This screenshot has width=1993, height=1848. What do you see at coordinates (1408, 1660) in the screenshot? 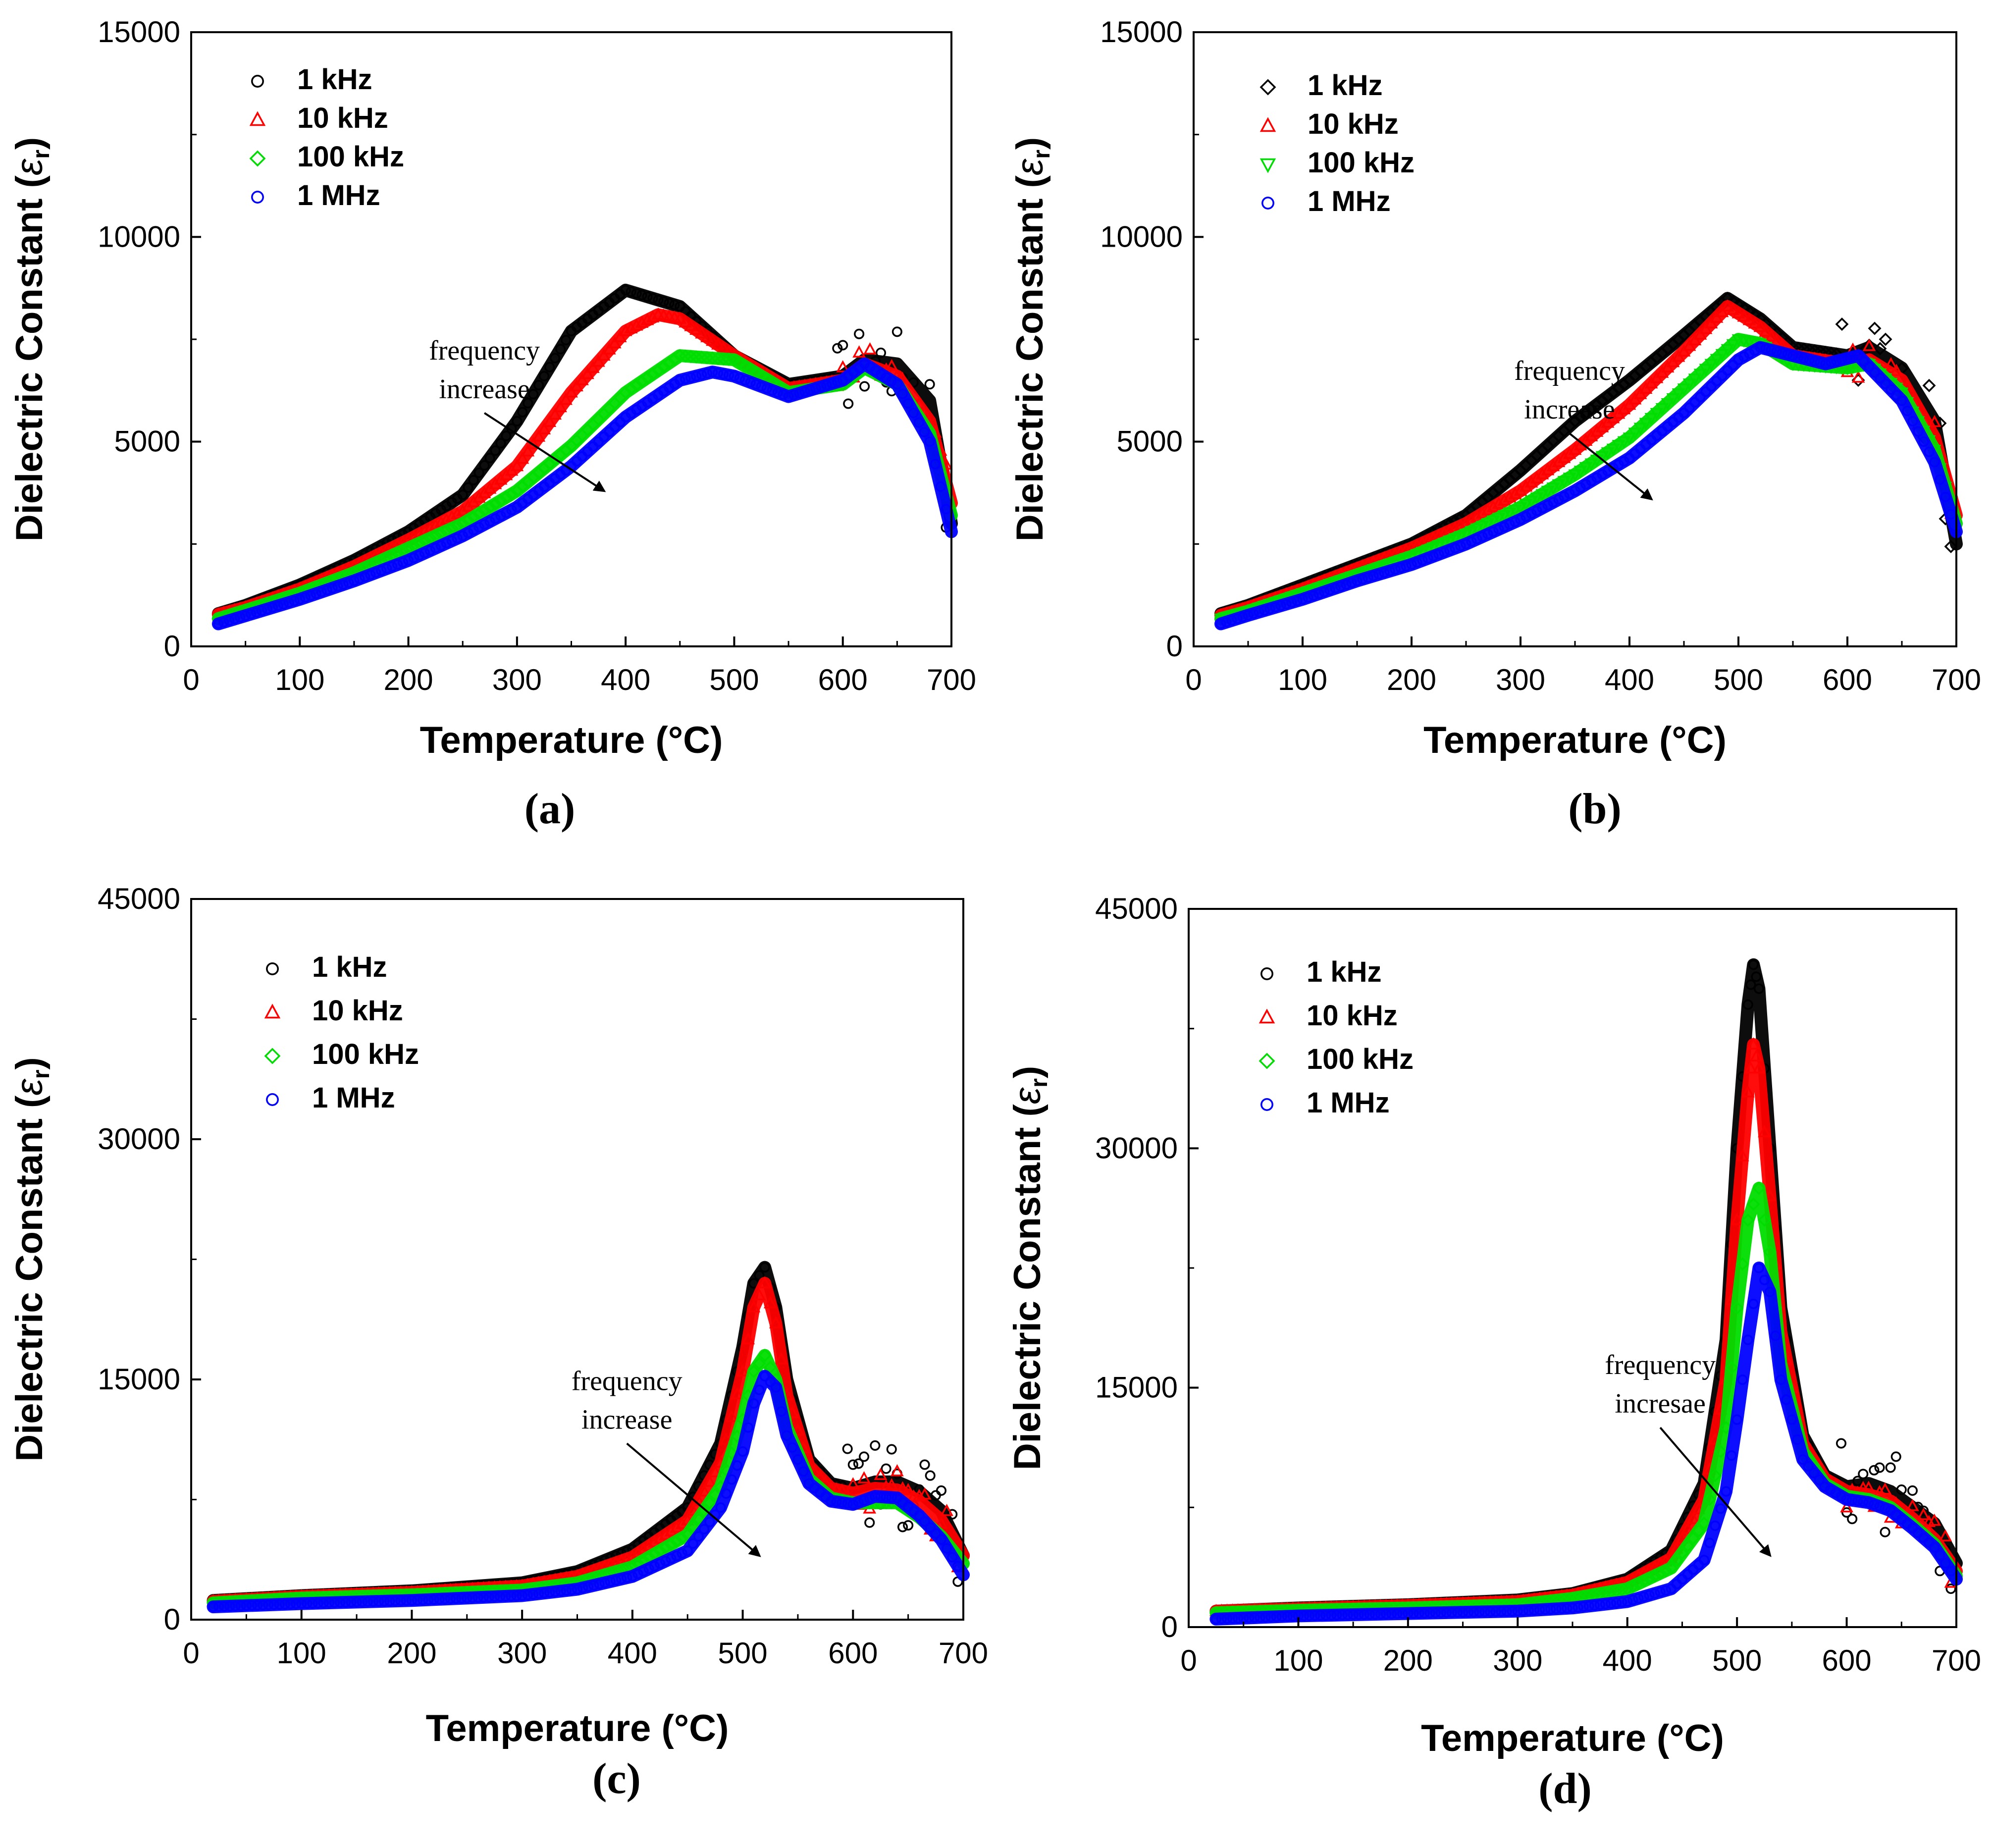
I see `x-tick-label: 200` at bounding box center [1408, 1660].